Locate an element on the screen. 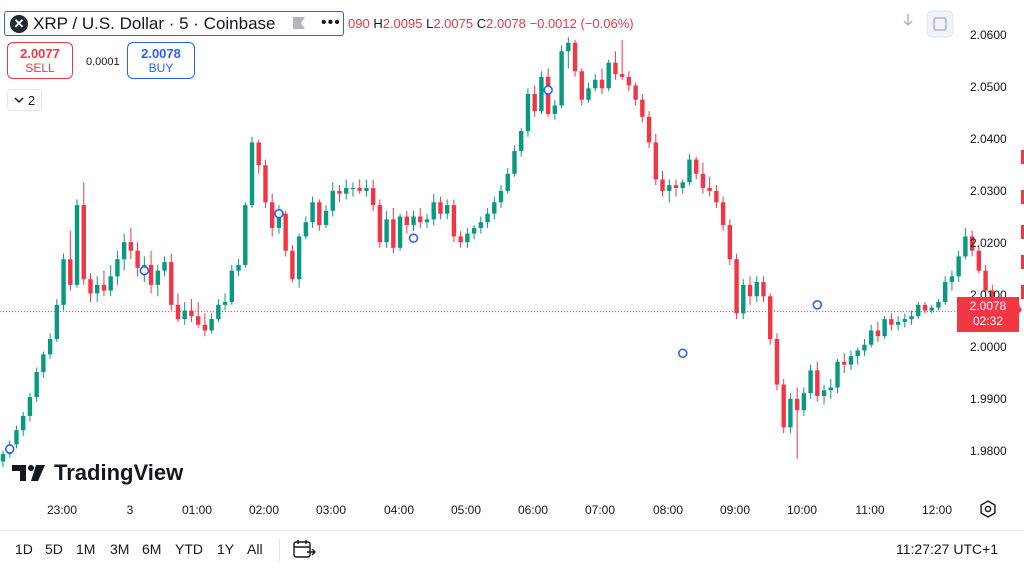  down-arrow-icon is located at coordinates (908, 20).